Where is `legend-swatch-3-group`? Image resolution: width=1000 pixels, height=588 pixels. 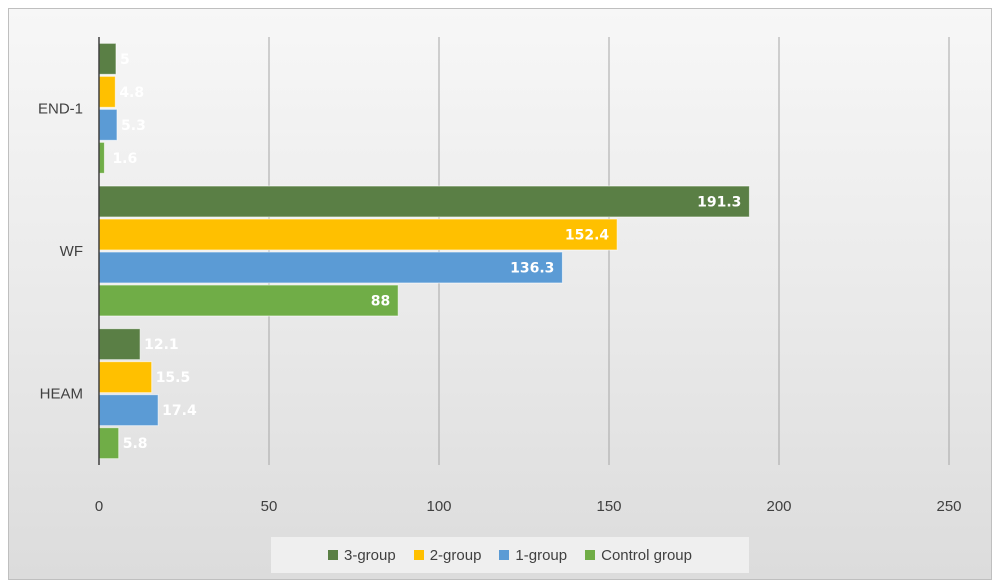 legend-swatch-3-group is located at coordinates (333, 555).